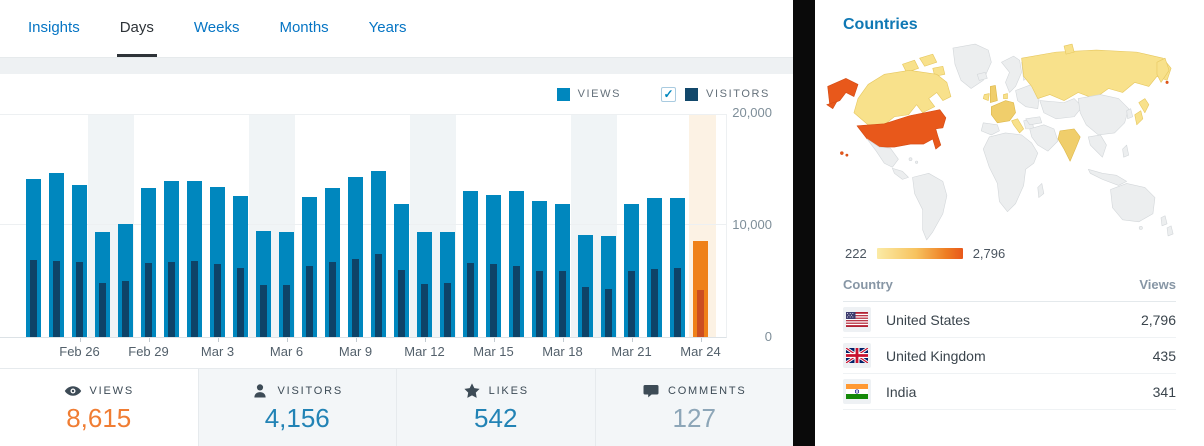 The height and width of the screenshot is (446, 1204). Describe the element at coordinates (217, 351) in the screenshot. I see `x-axis-label: Mar 3` at that location.